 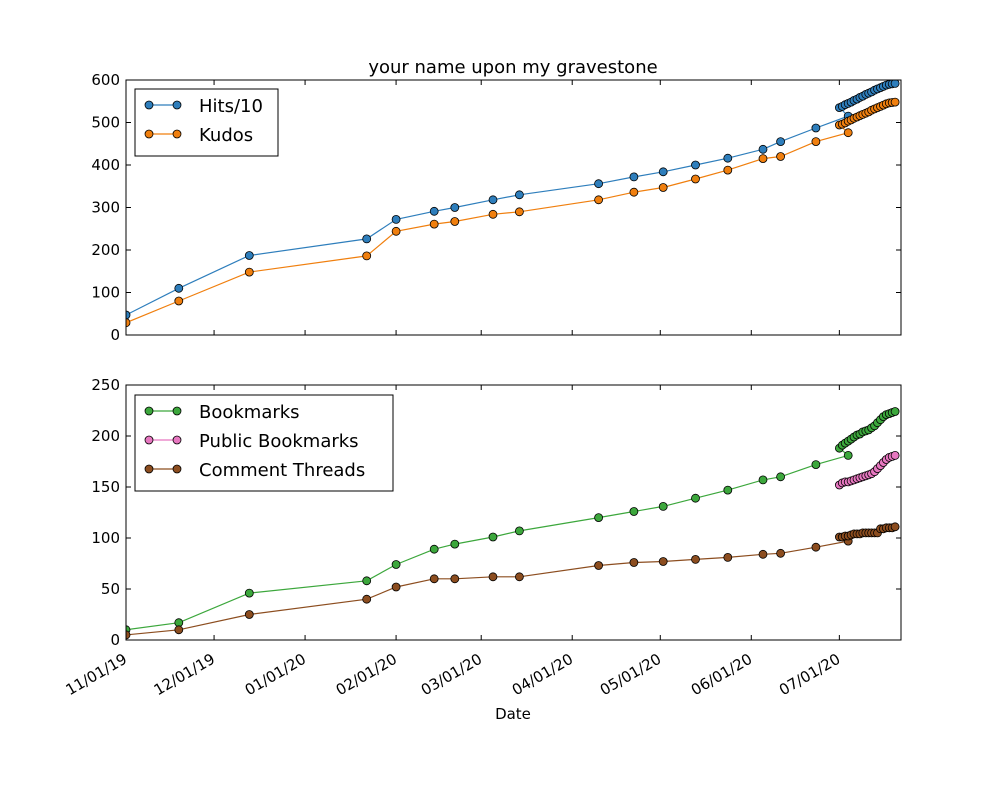 What do you see at coordinates (105, 385) in the screenshot?
I see `y-tick-label: 250` at bounding box center [105, 385].